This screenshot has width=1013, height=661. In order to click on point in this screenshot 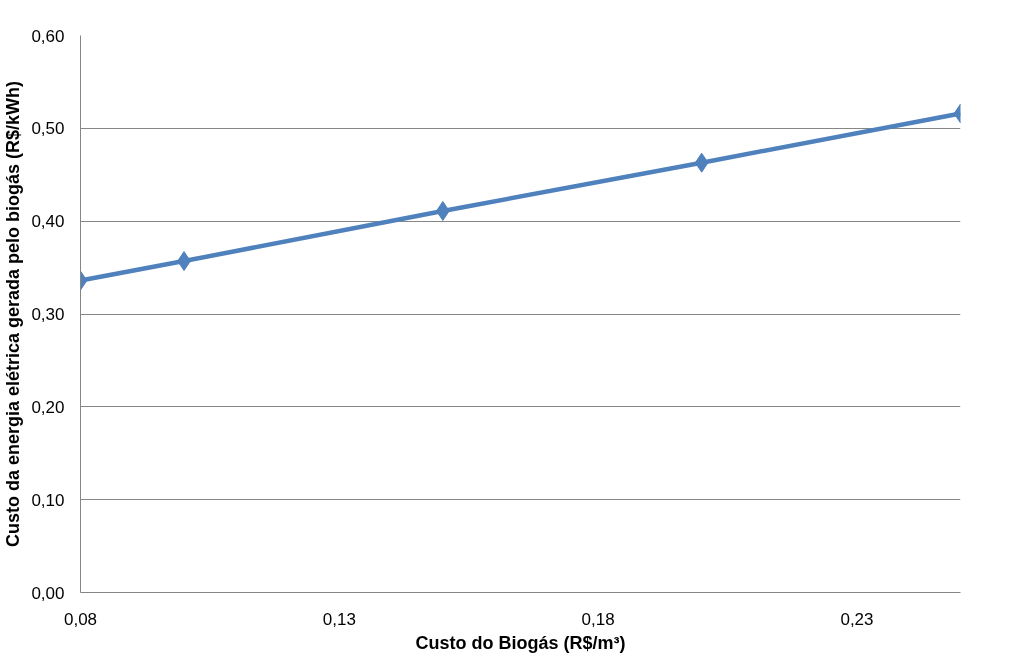, I will do `click(701, 162)`.